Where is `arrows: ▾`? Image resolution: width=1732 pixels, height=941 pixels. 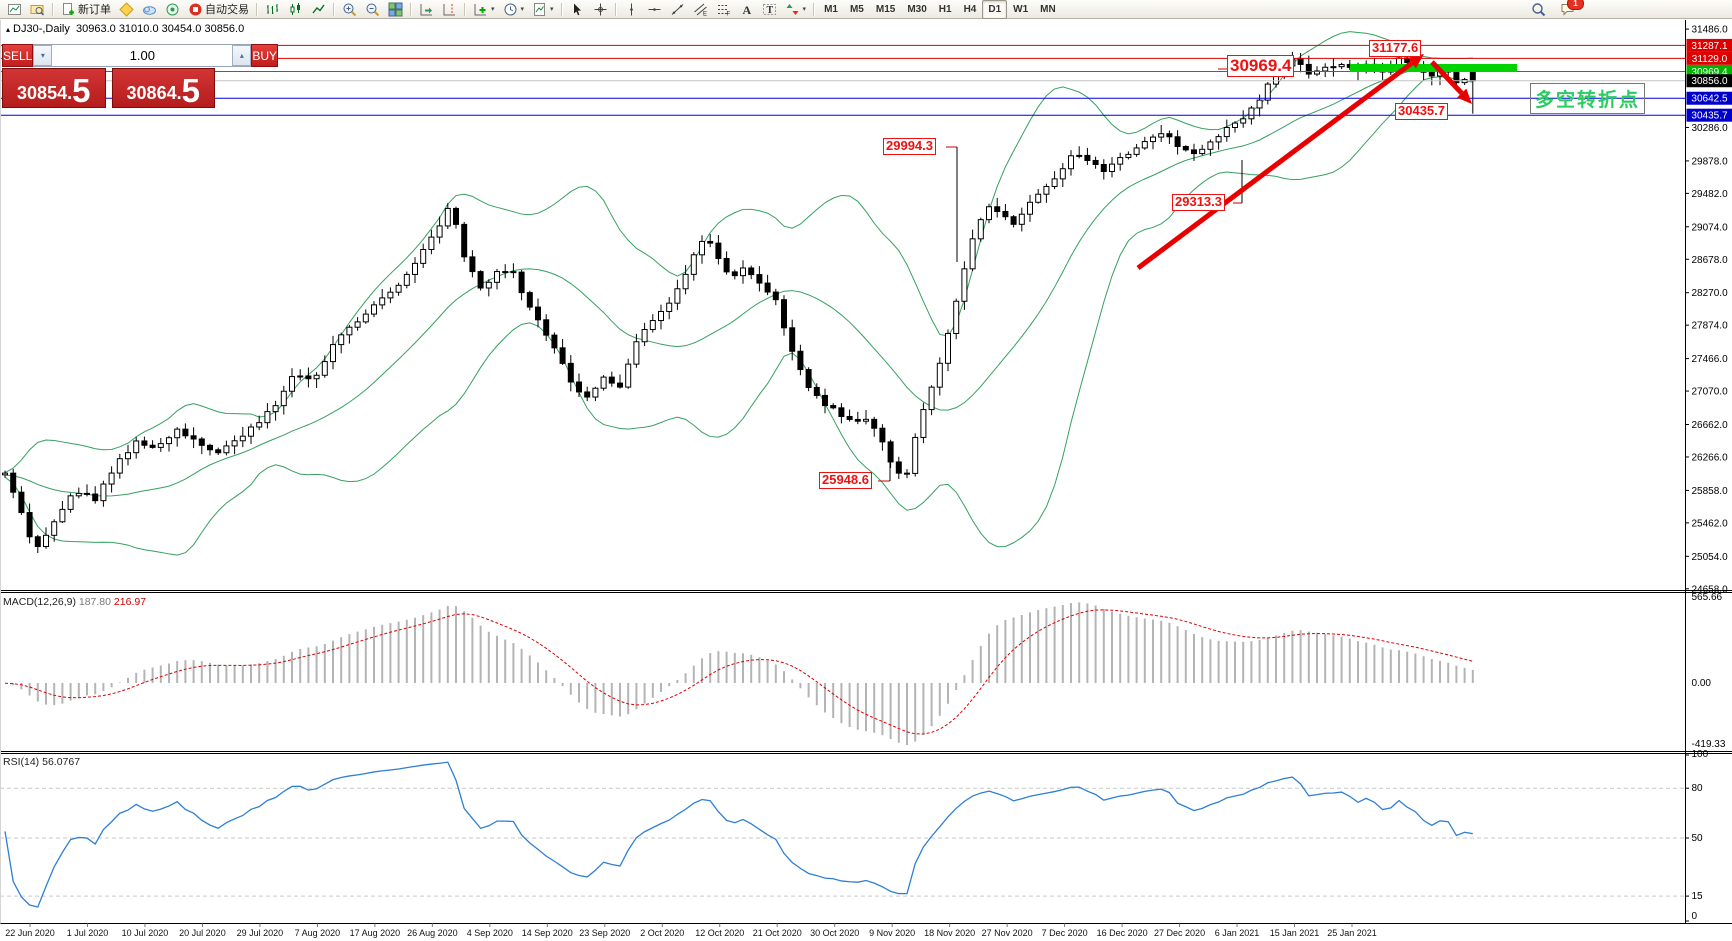
arrows: ▾ is located at coordinates (796, 9).